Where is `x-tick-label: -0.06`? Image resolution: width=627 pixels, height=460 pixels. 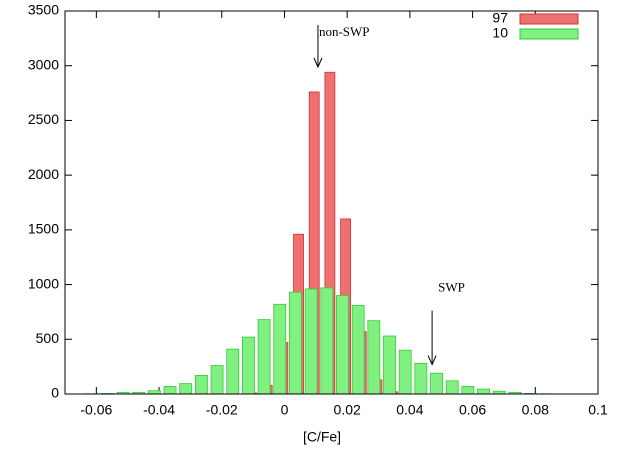 x-tick-label: -0.06 is located at coordinates (96, 410).